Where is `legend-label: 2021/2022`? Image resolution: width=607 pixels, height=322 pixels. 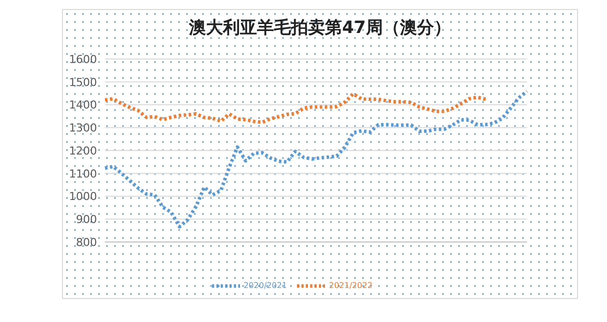
legend-label: 2021/2022 is located at coordinates (350, 285).